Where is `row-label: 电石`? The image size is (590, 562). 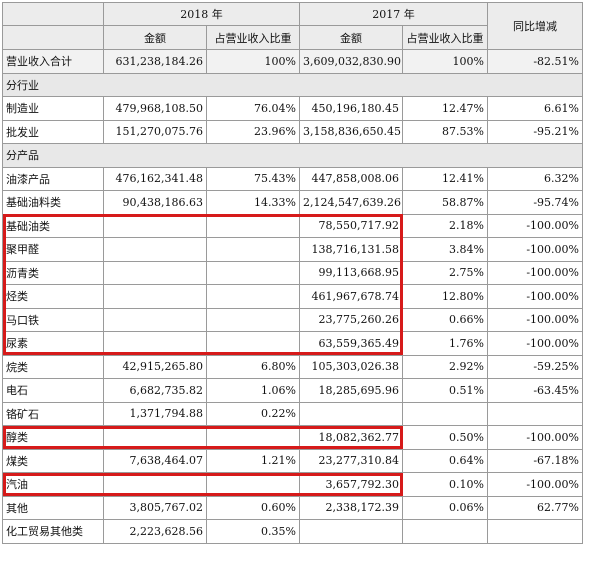 row-label: 电石 is located at coordinates (53, 390).